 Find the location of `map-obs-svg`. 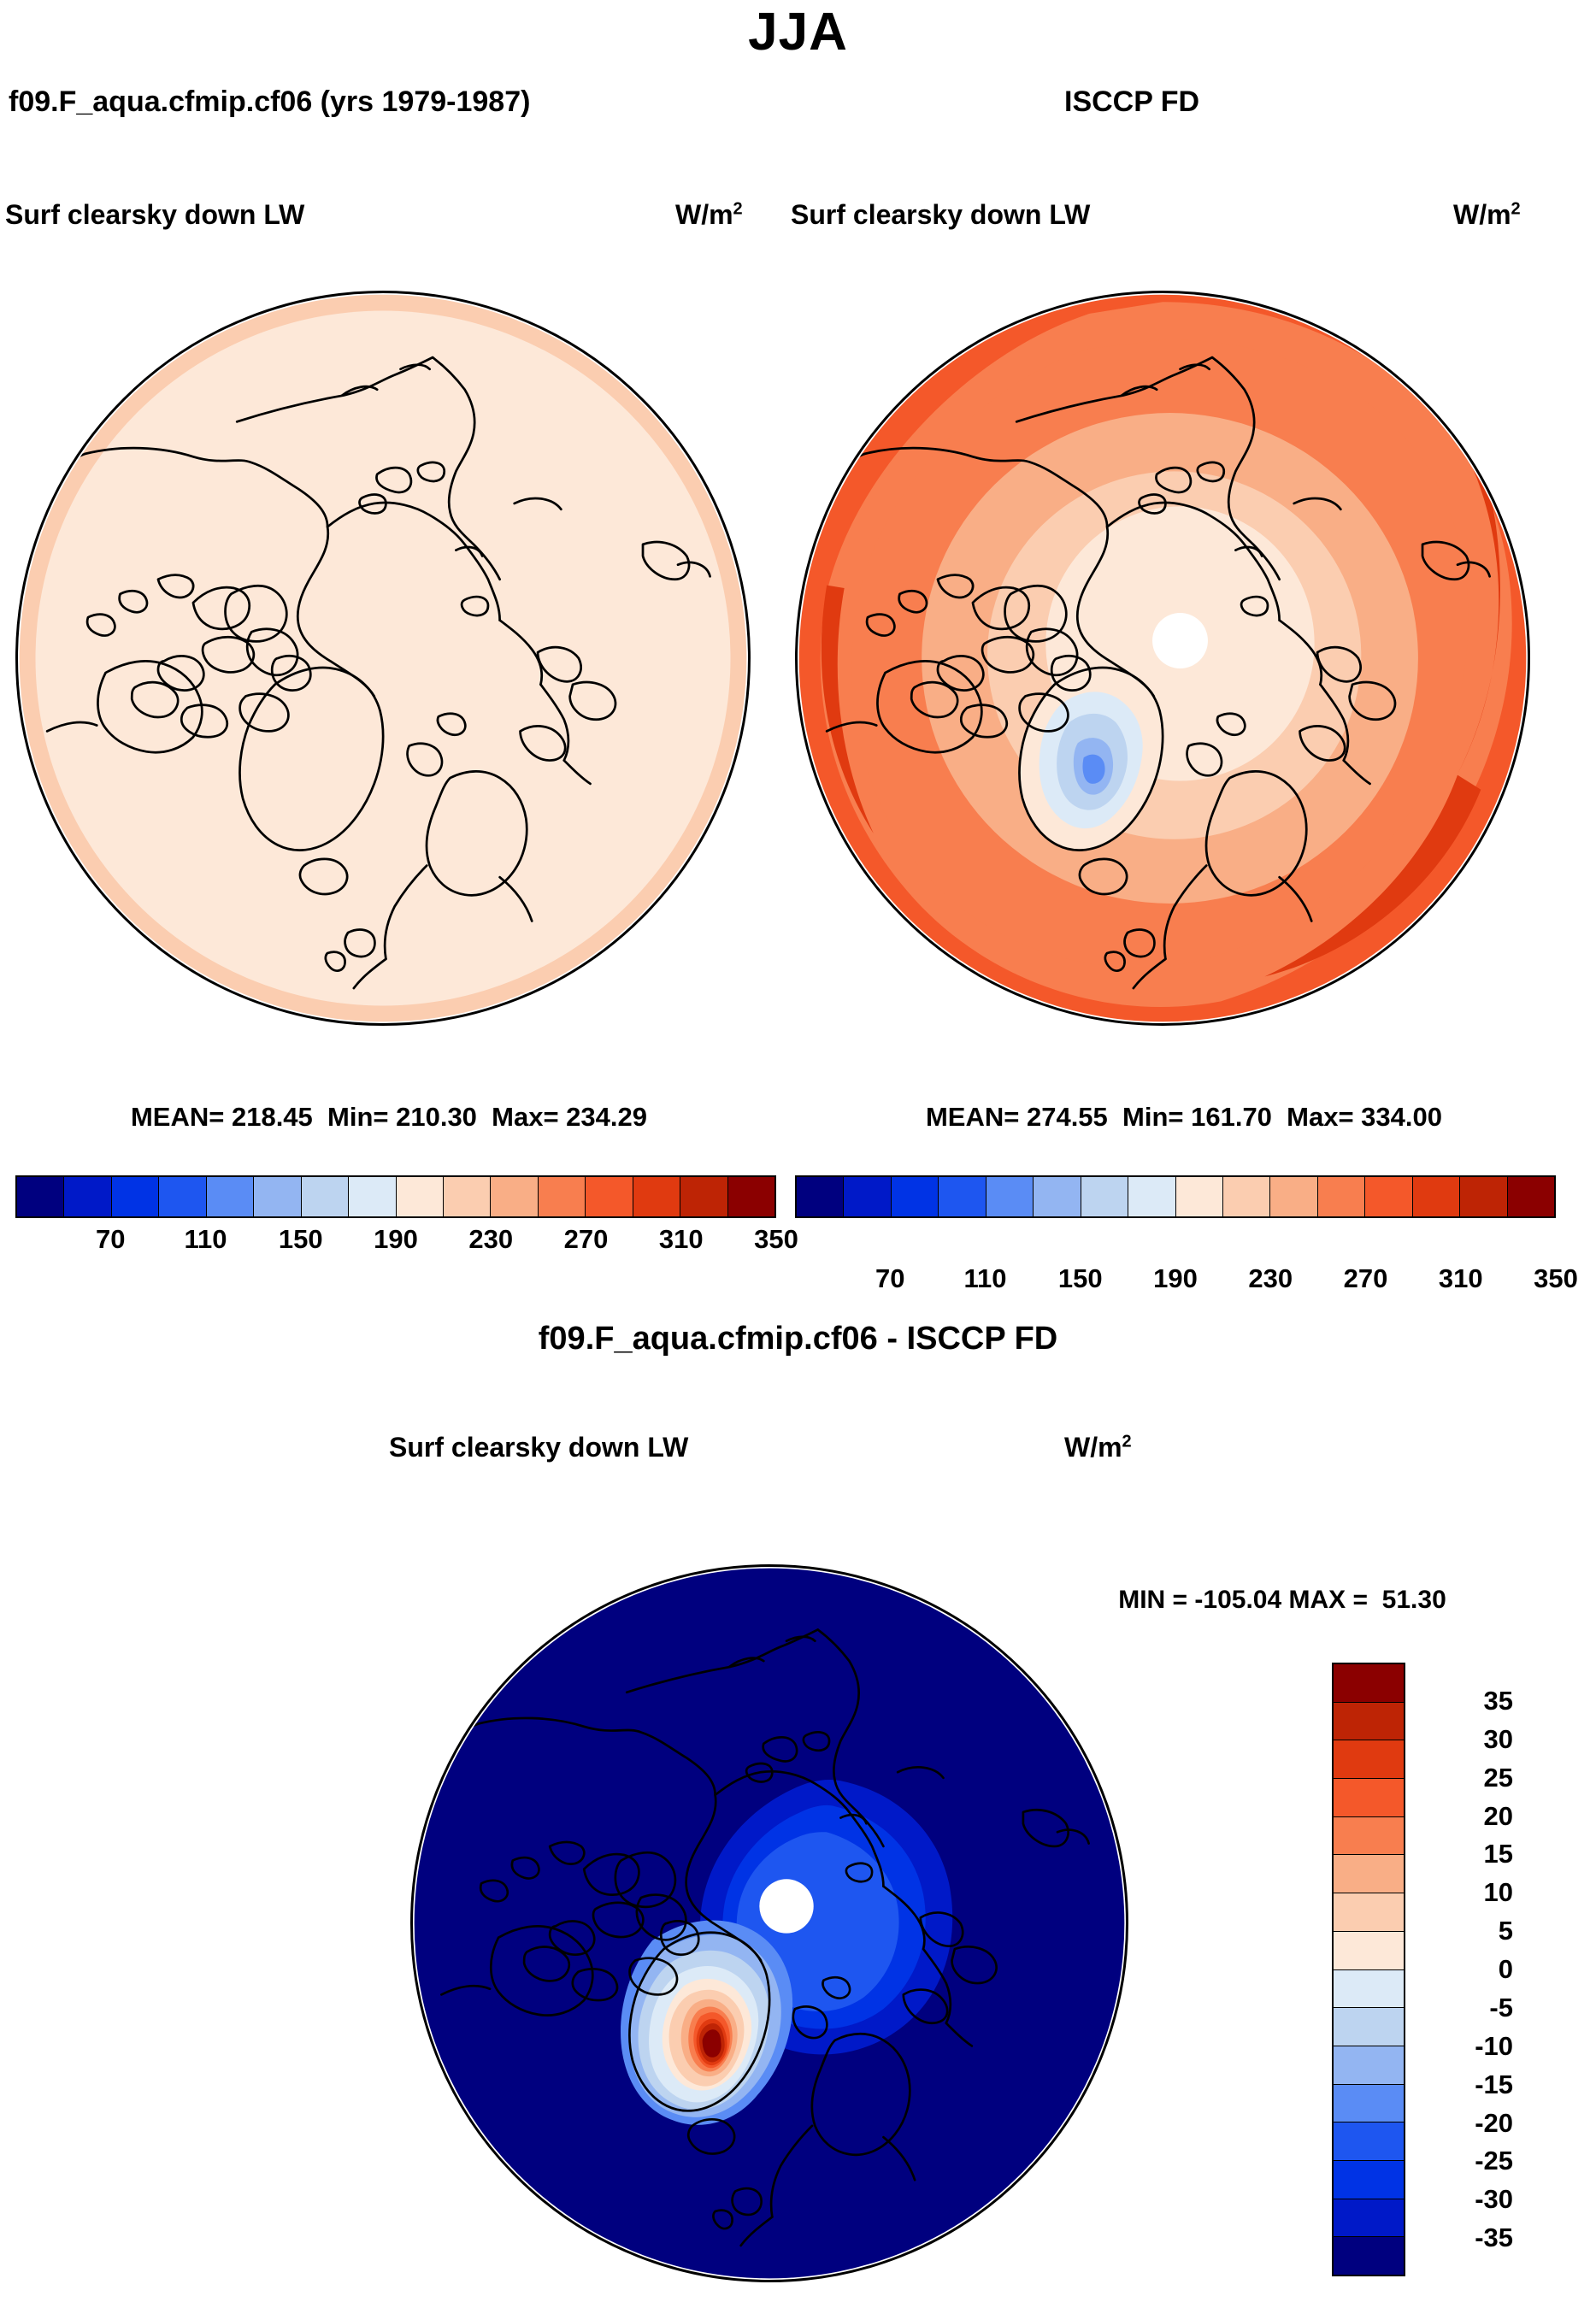

map-obs-svg is located at coordinates (1162, 658).